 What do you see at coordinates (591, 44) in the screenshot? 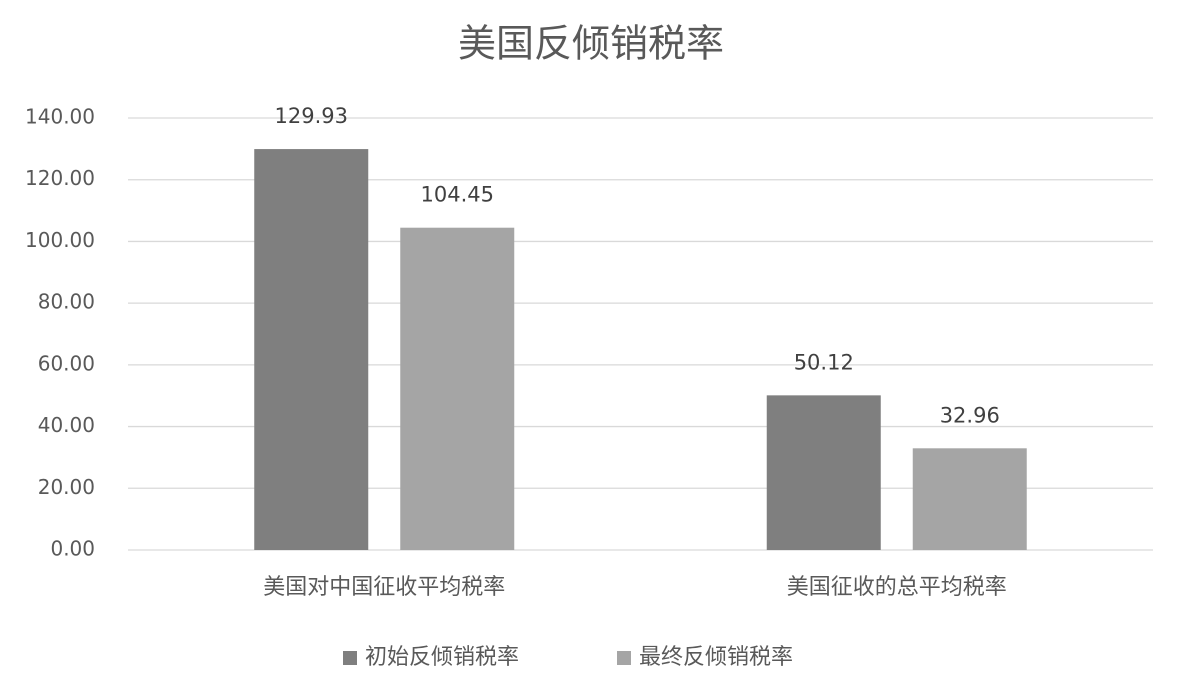
I see `chart-title: 美国反倾销税率` at bounding box center [591, 44].